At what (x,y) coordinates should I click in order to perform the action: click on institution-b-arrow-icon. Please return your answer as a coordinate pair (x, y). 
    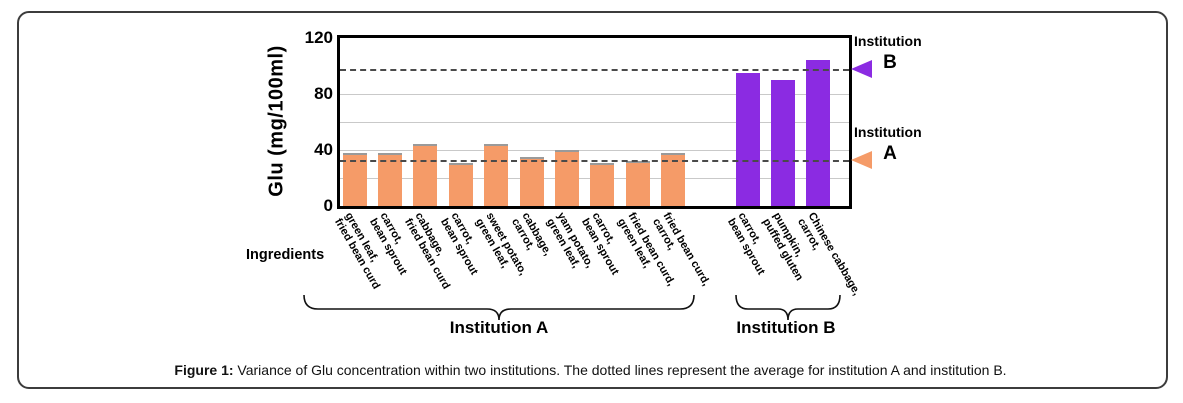
    Looking at the image, I should click on (861, 68).